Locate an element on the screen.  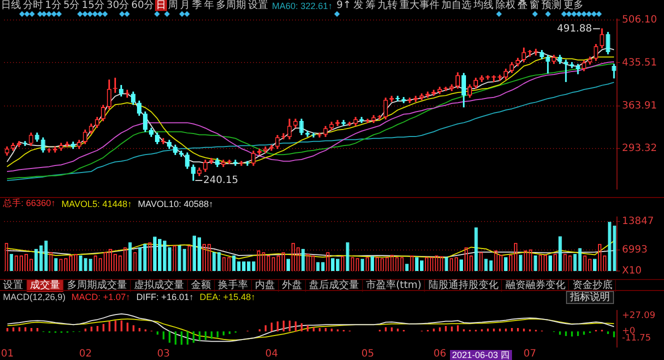
text: 均线 is located at coordinates (483, 5).